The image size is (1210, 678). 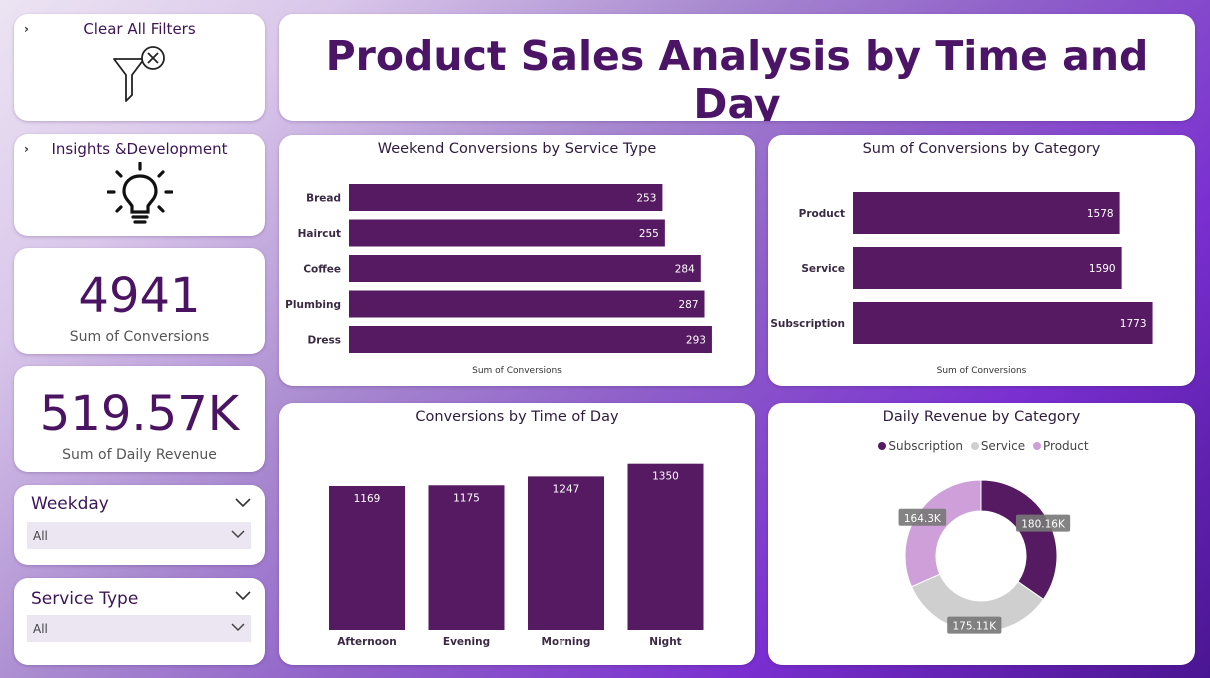 I want to click on weekday-dropdown: All, so click(x=139, y=535).